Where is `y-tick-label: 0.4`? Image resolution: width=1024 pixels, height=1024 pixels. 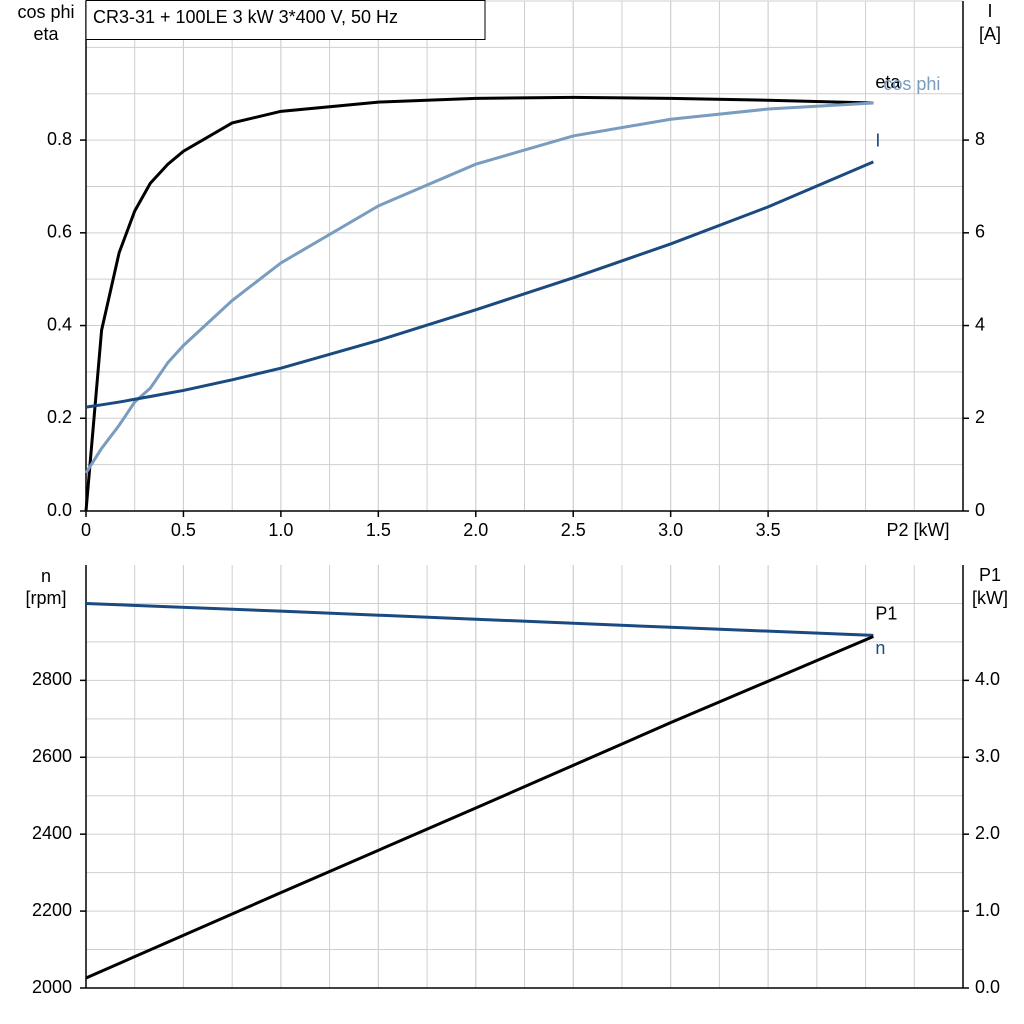 y-tick-label: 0.4 is located at coordinates (59, 324).